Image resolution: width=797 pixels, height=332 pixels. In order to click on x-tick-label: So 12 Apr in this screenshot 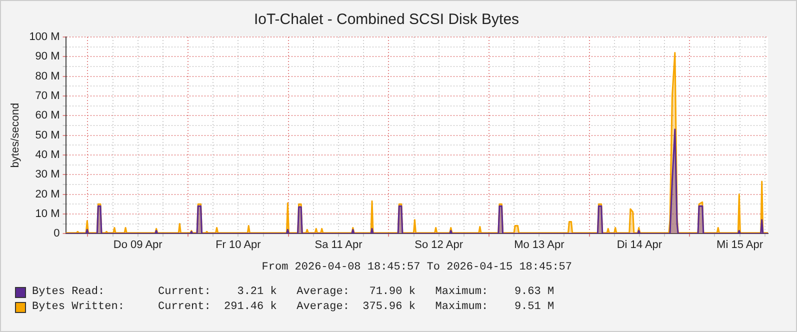, I will do `click(439, 245)`.